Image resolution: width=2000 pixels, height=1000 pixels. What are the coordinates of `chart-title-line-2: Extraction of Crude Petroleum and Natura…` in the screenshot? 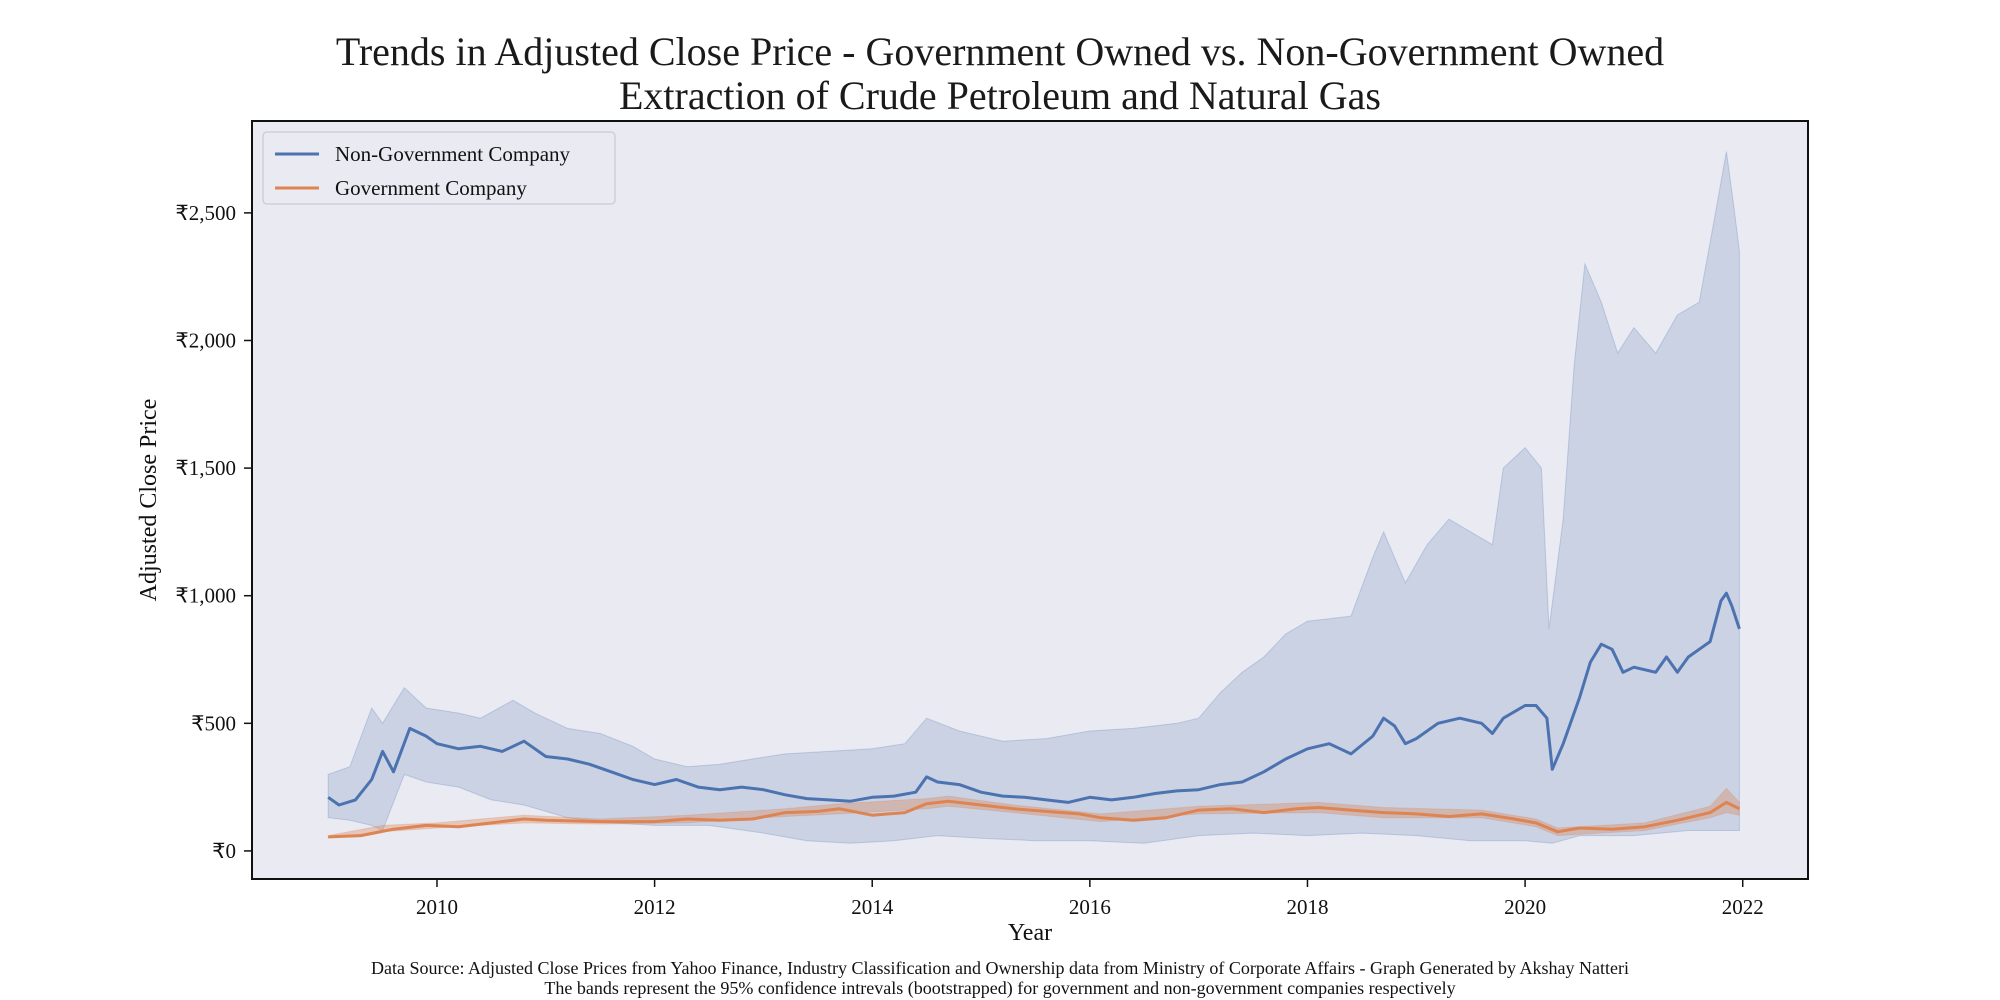 It's located at (1000, 95).